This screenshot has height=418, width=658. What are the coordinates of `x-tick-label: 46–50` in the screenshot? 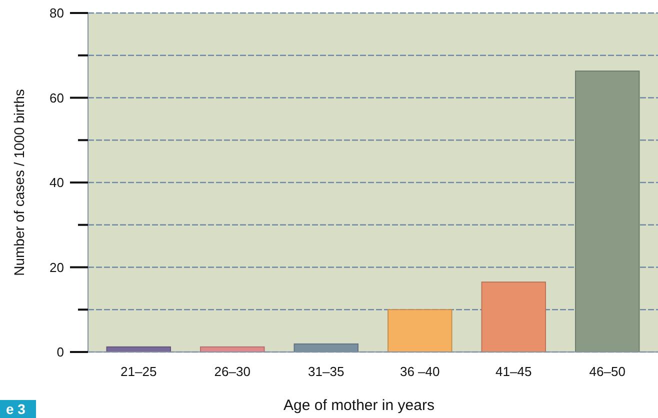 It's located at (607, 371).